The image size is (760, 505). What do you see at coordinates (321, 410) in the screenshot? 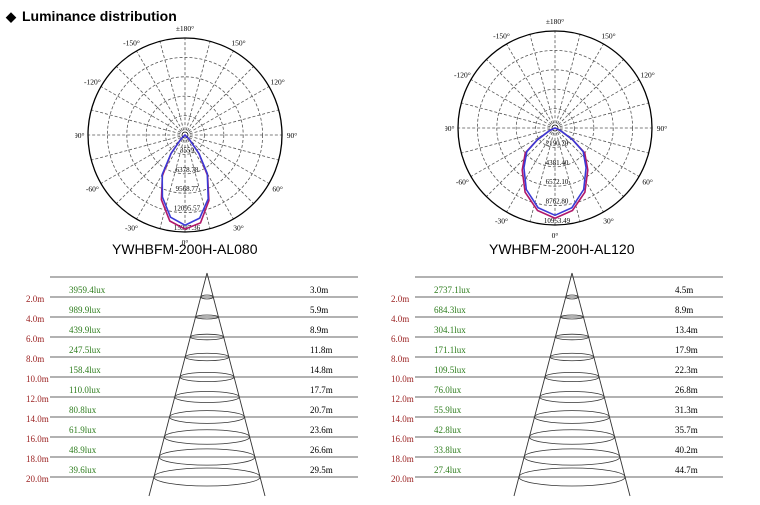
I see `diameter-value: 20.7m` at bounding box center [321, 410].